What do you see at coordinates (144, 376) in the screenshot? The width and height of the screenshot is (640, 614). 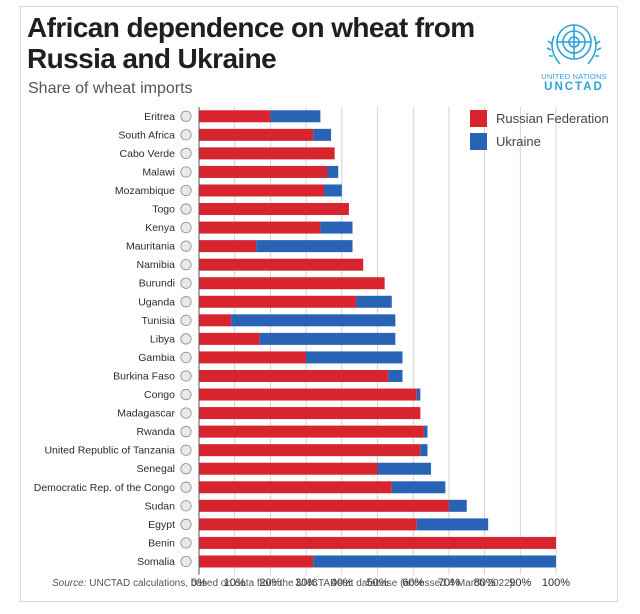 I see `category-label: Burkina Faso` at bounding box center [144, 376].